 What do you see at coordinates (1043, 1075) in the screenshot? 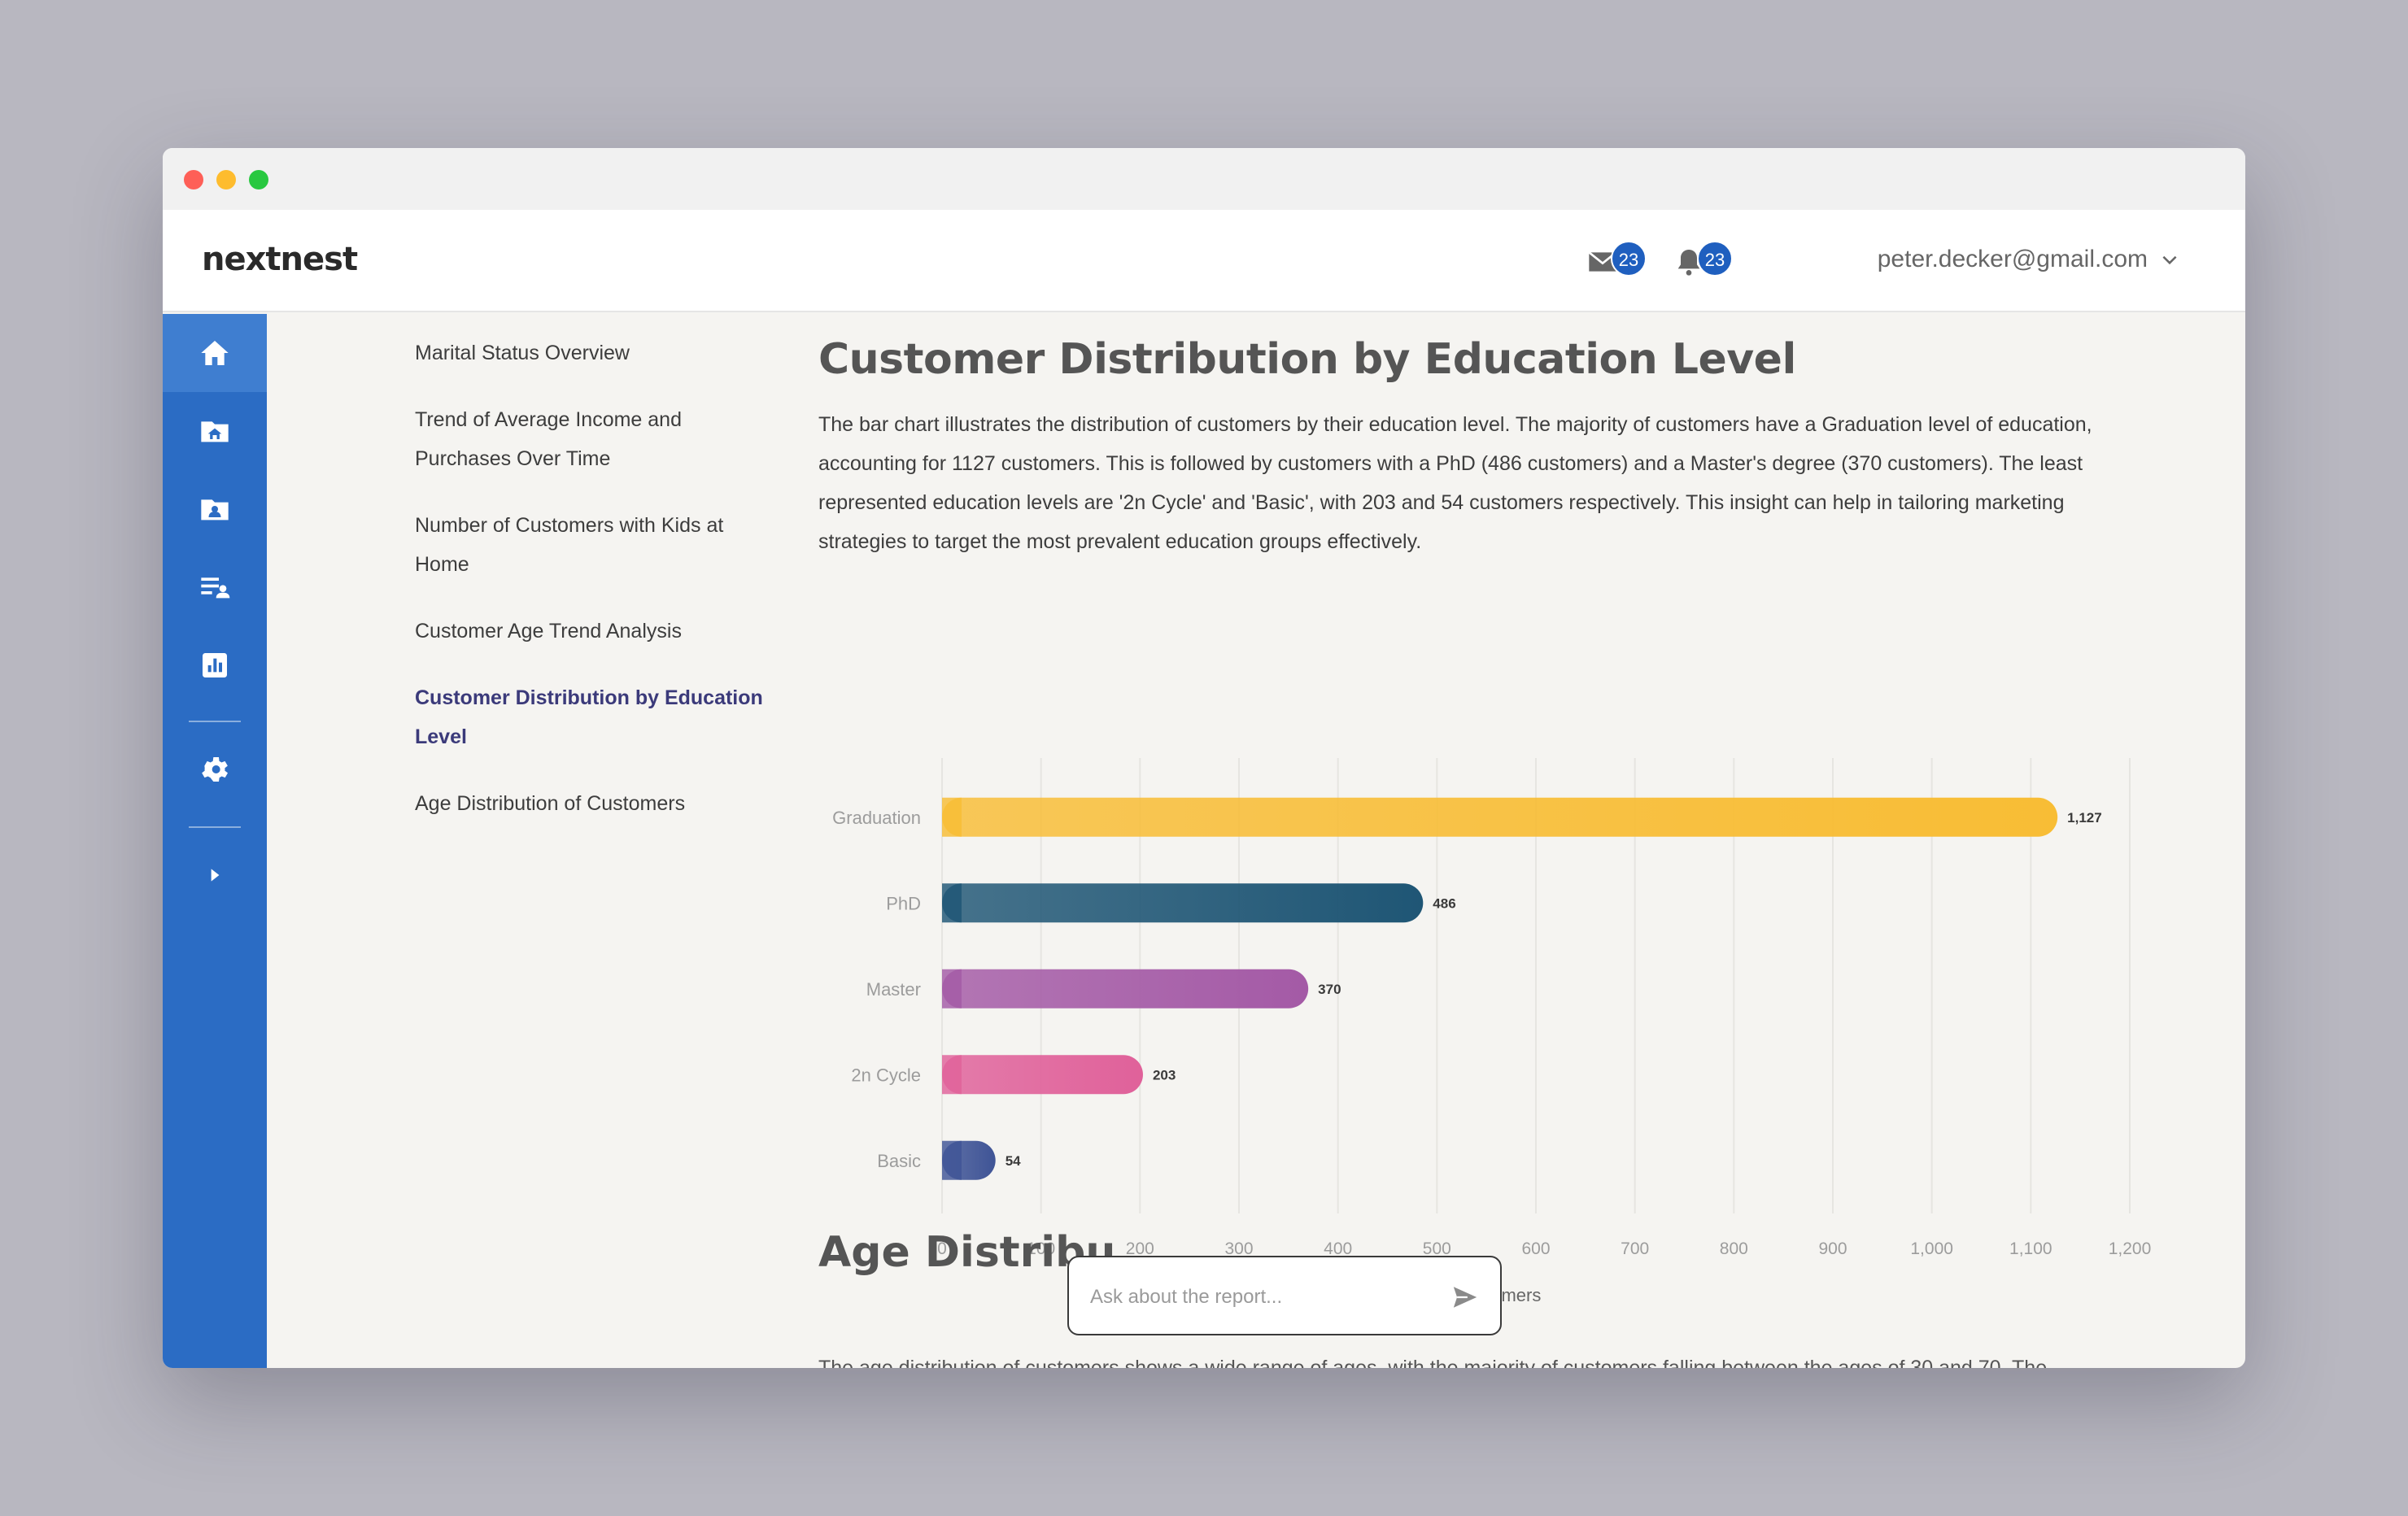
I see `bar-2n-cycle` at bounding box center [1043, 1075].